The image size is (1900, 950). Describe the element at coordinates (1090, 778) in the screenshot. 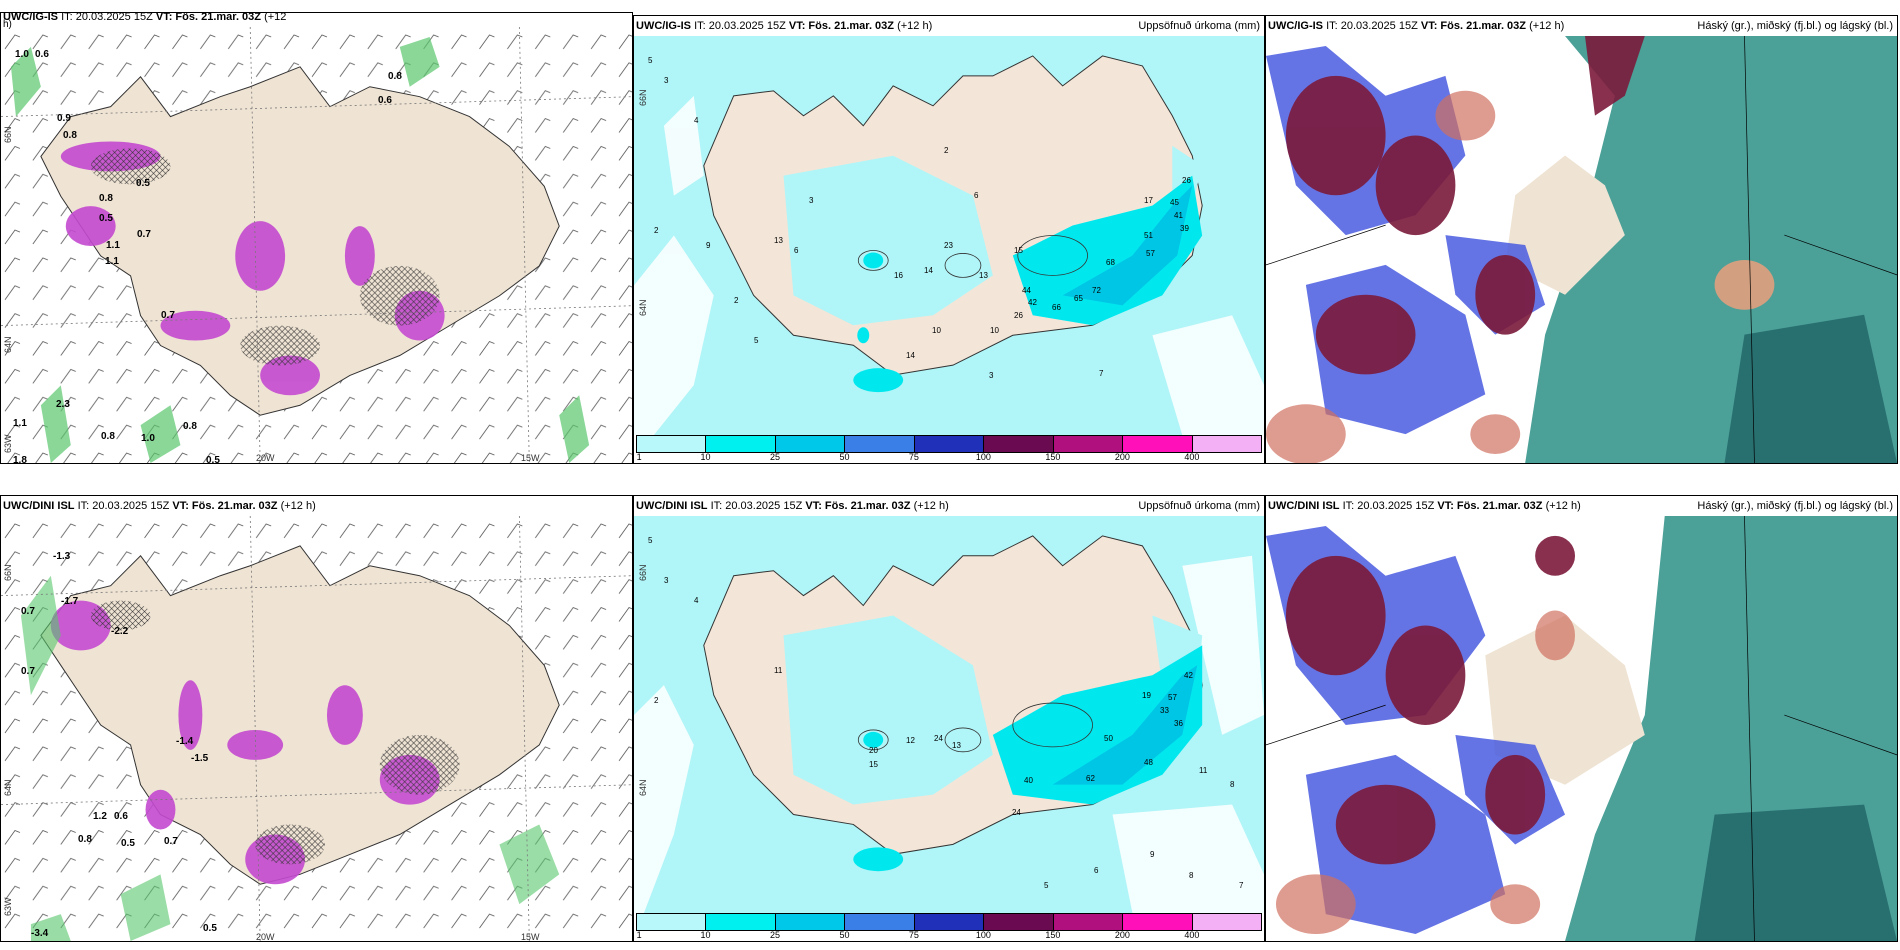

I see `value-label: 62` at that location.